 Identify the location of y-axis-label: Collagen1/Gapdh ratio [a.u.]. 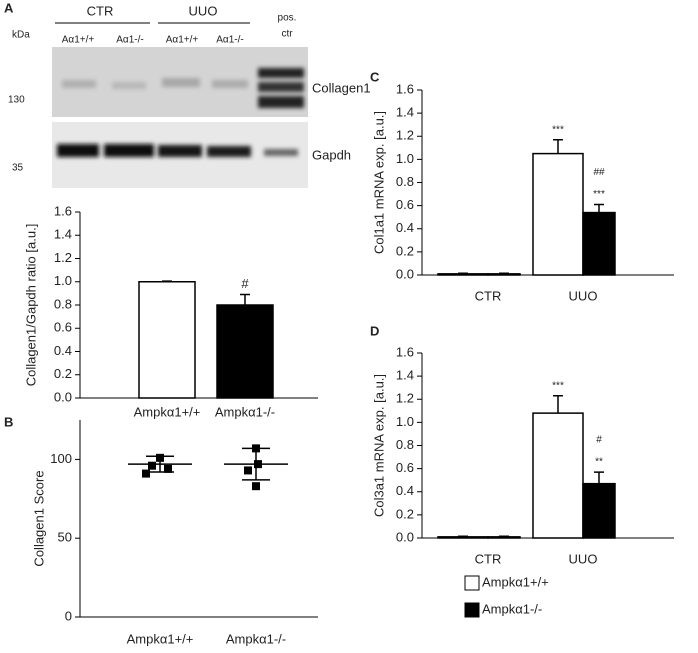
(30, 305).